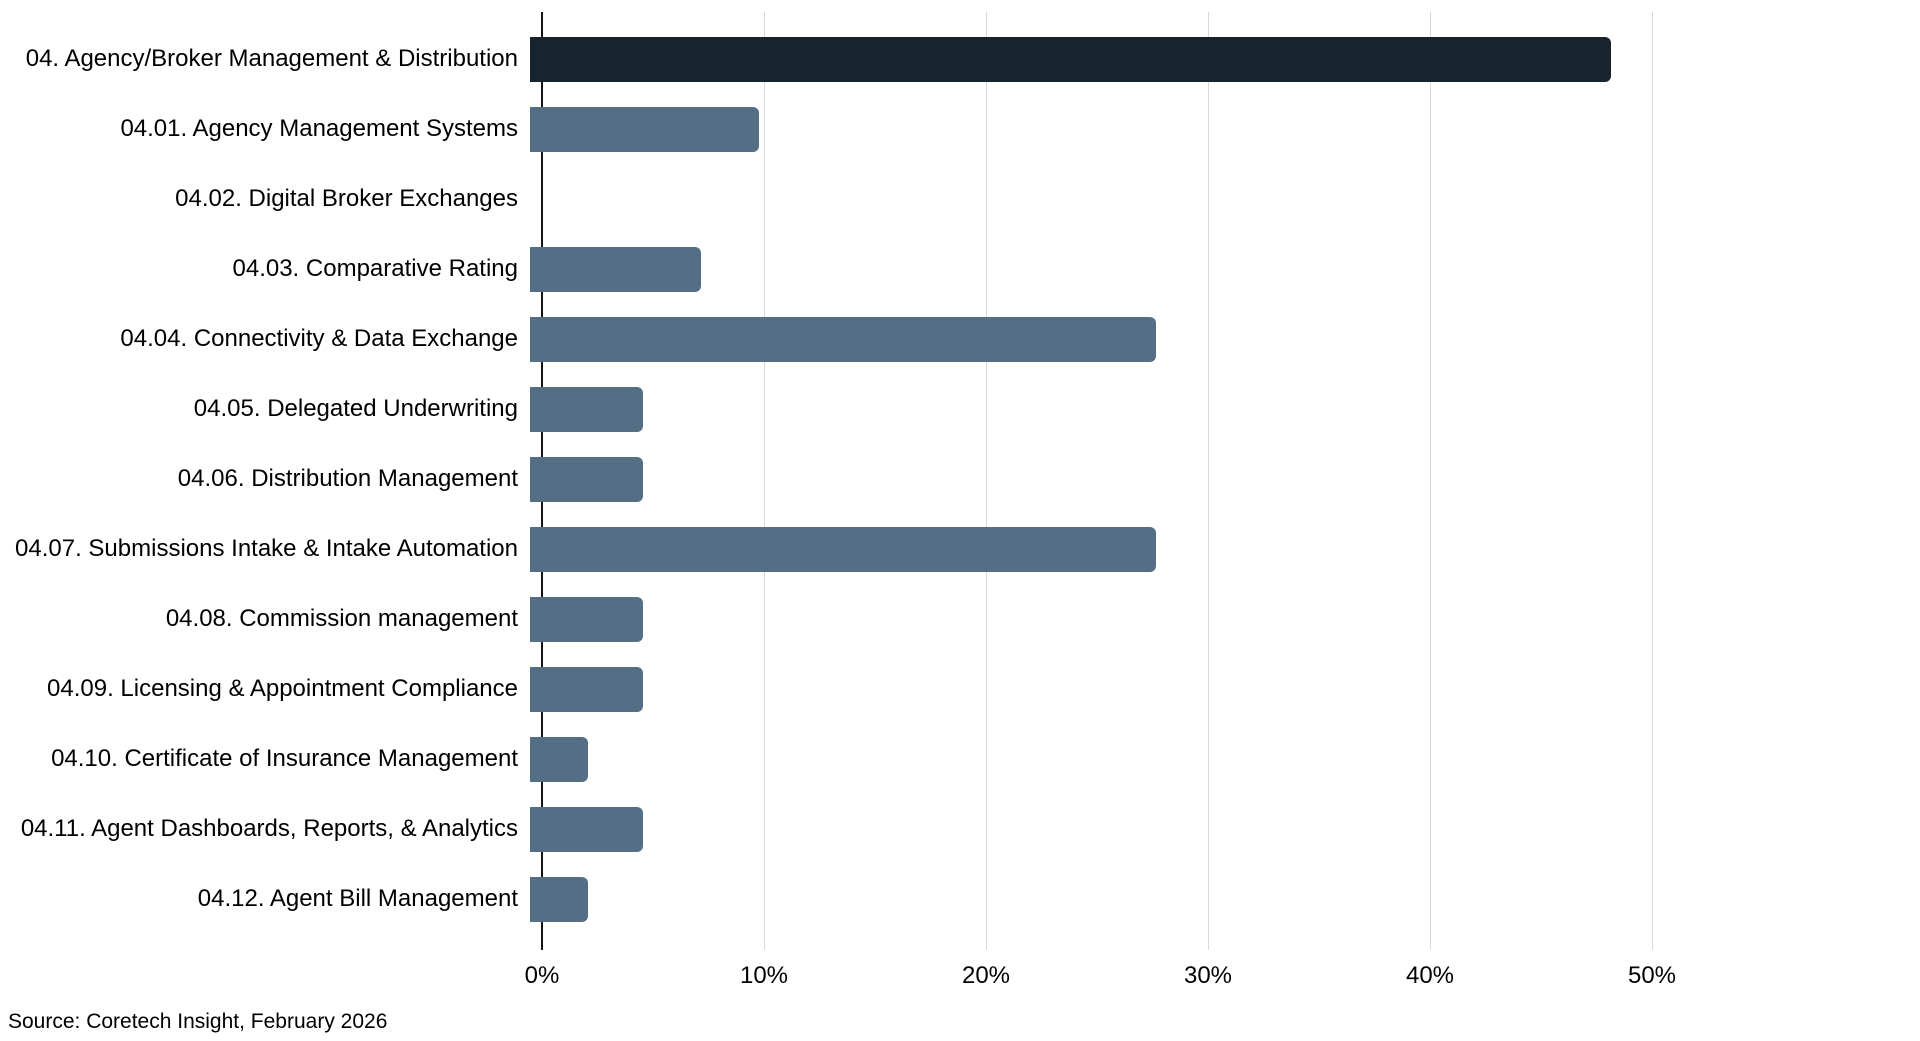 The height and width of the screenshot is (1041, 1920). Describe the element at coordinates (375, 269) in the screenshot. I see `category-label: 04.03. Comparative Rating` at that location.